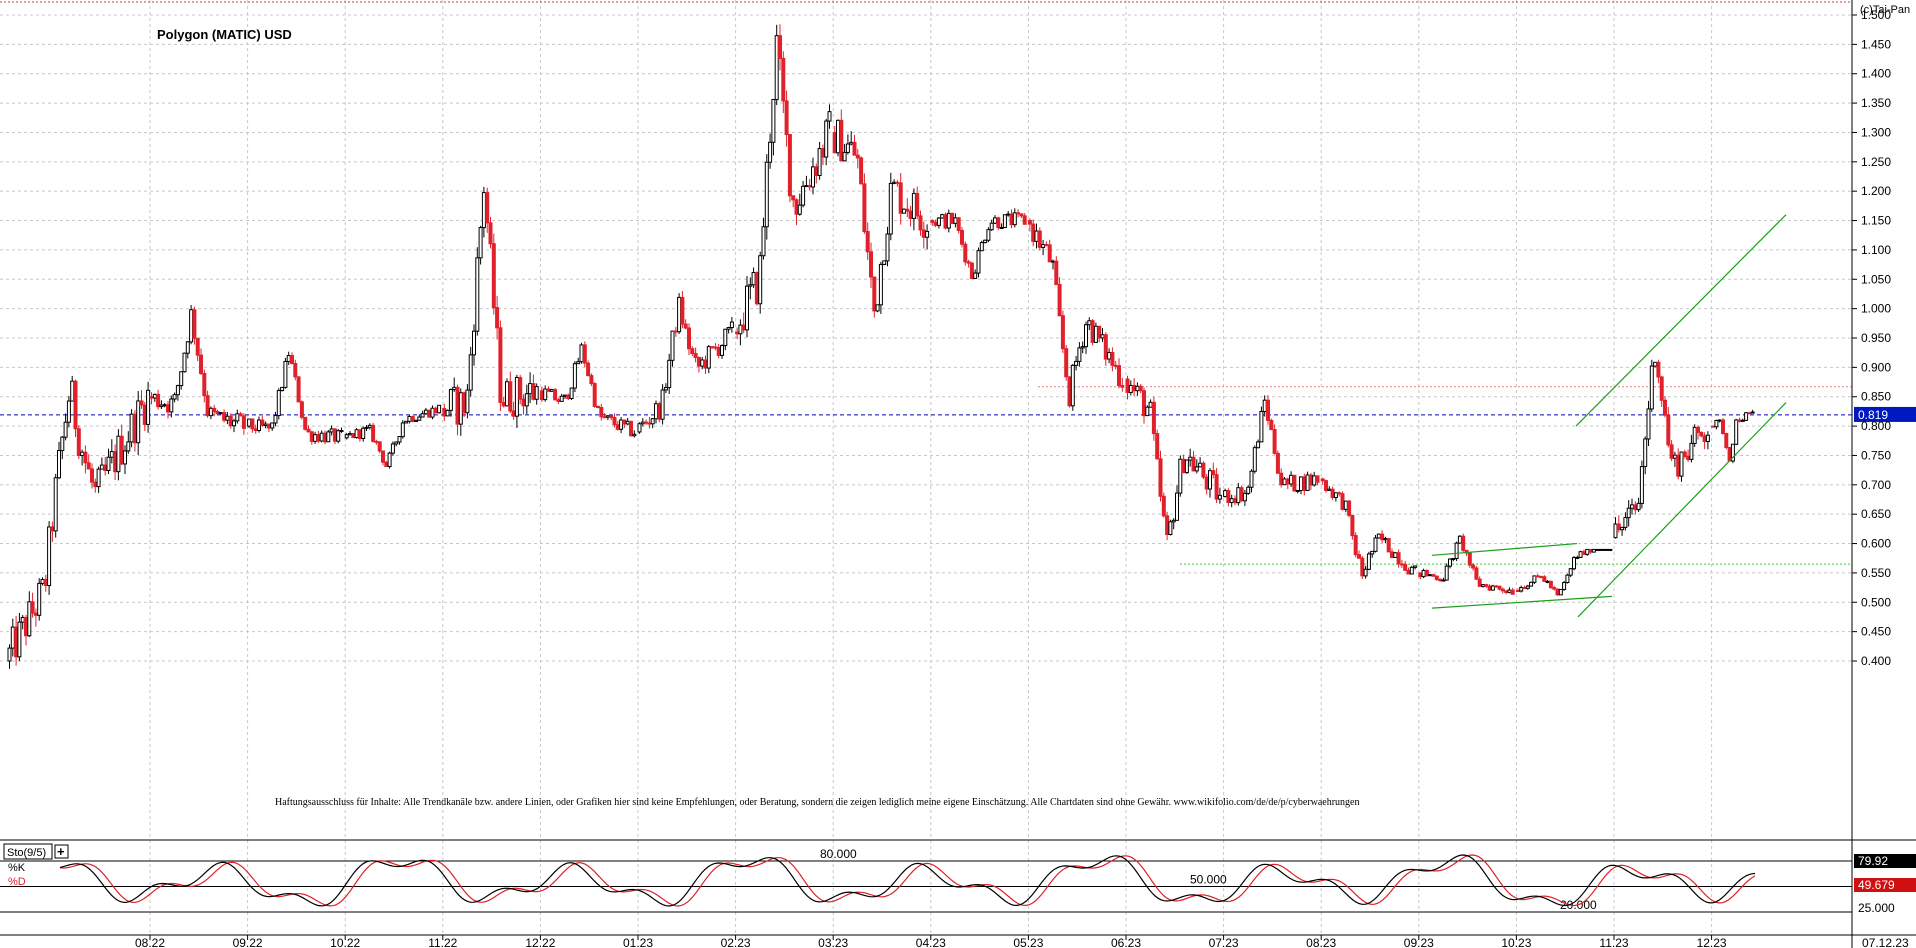  I want to click on trendlines, so click(1609, 416).